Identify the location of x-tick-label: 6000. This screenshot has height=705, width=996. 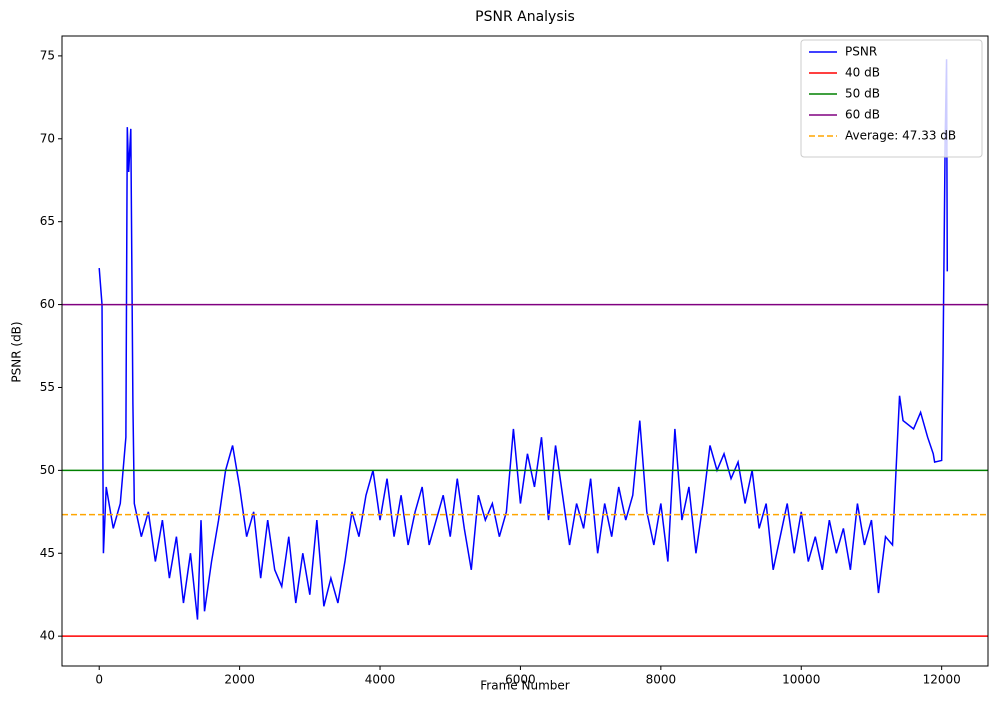
(520, 680).